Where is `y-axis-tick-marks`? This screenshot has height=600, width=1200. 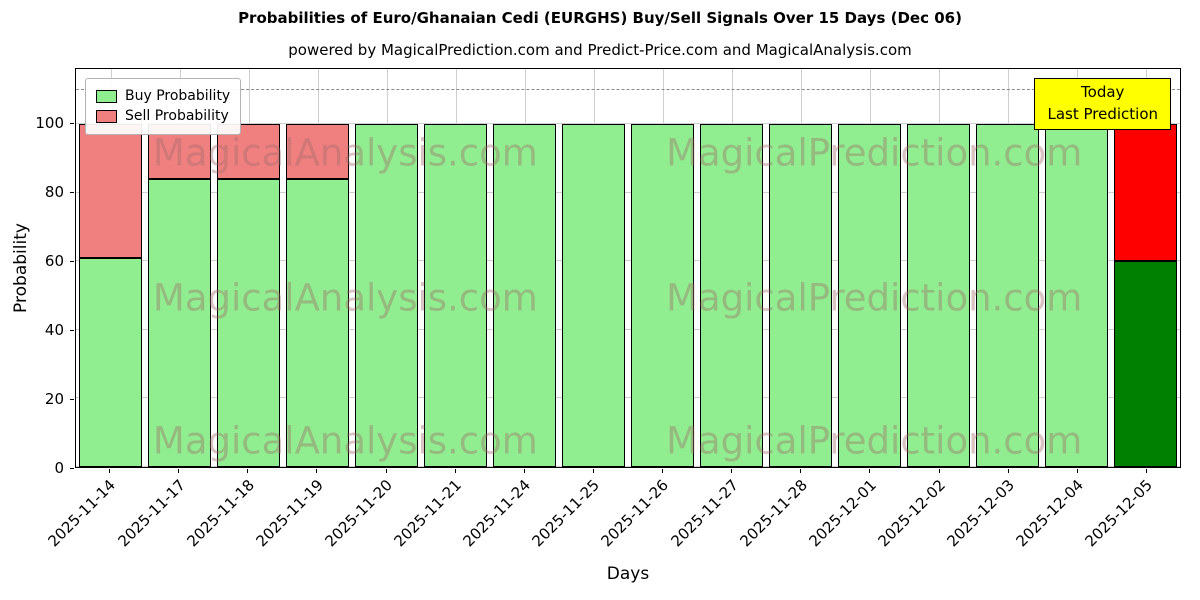 y-axis-tick-marks is located at coordinates (72, 268).